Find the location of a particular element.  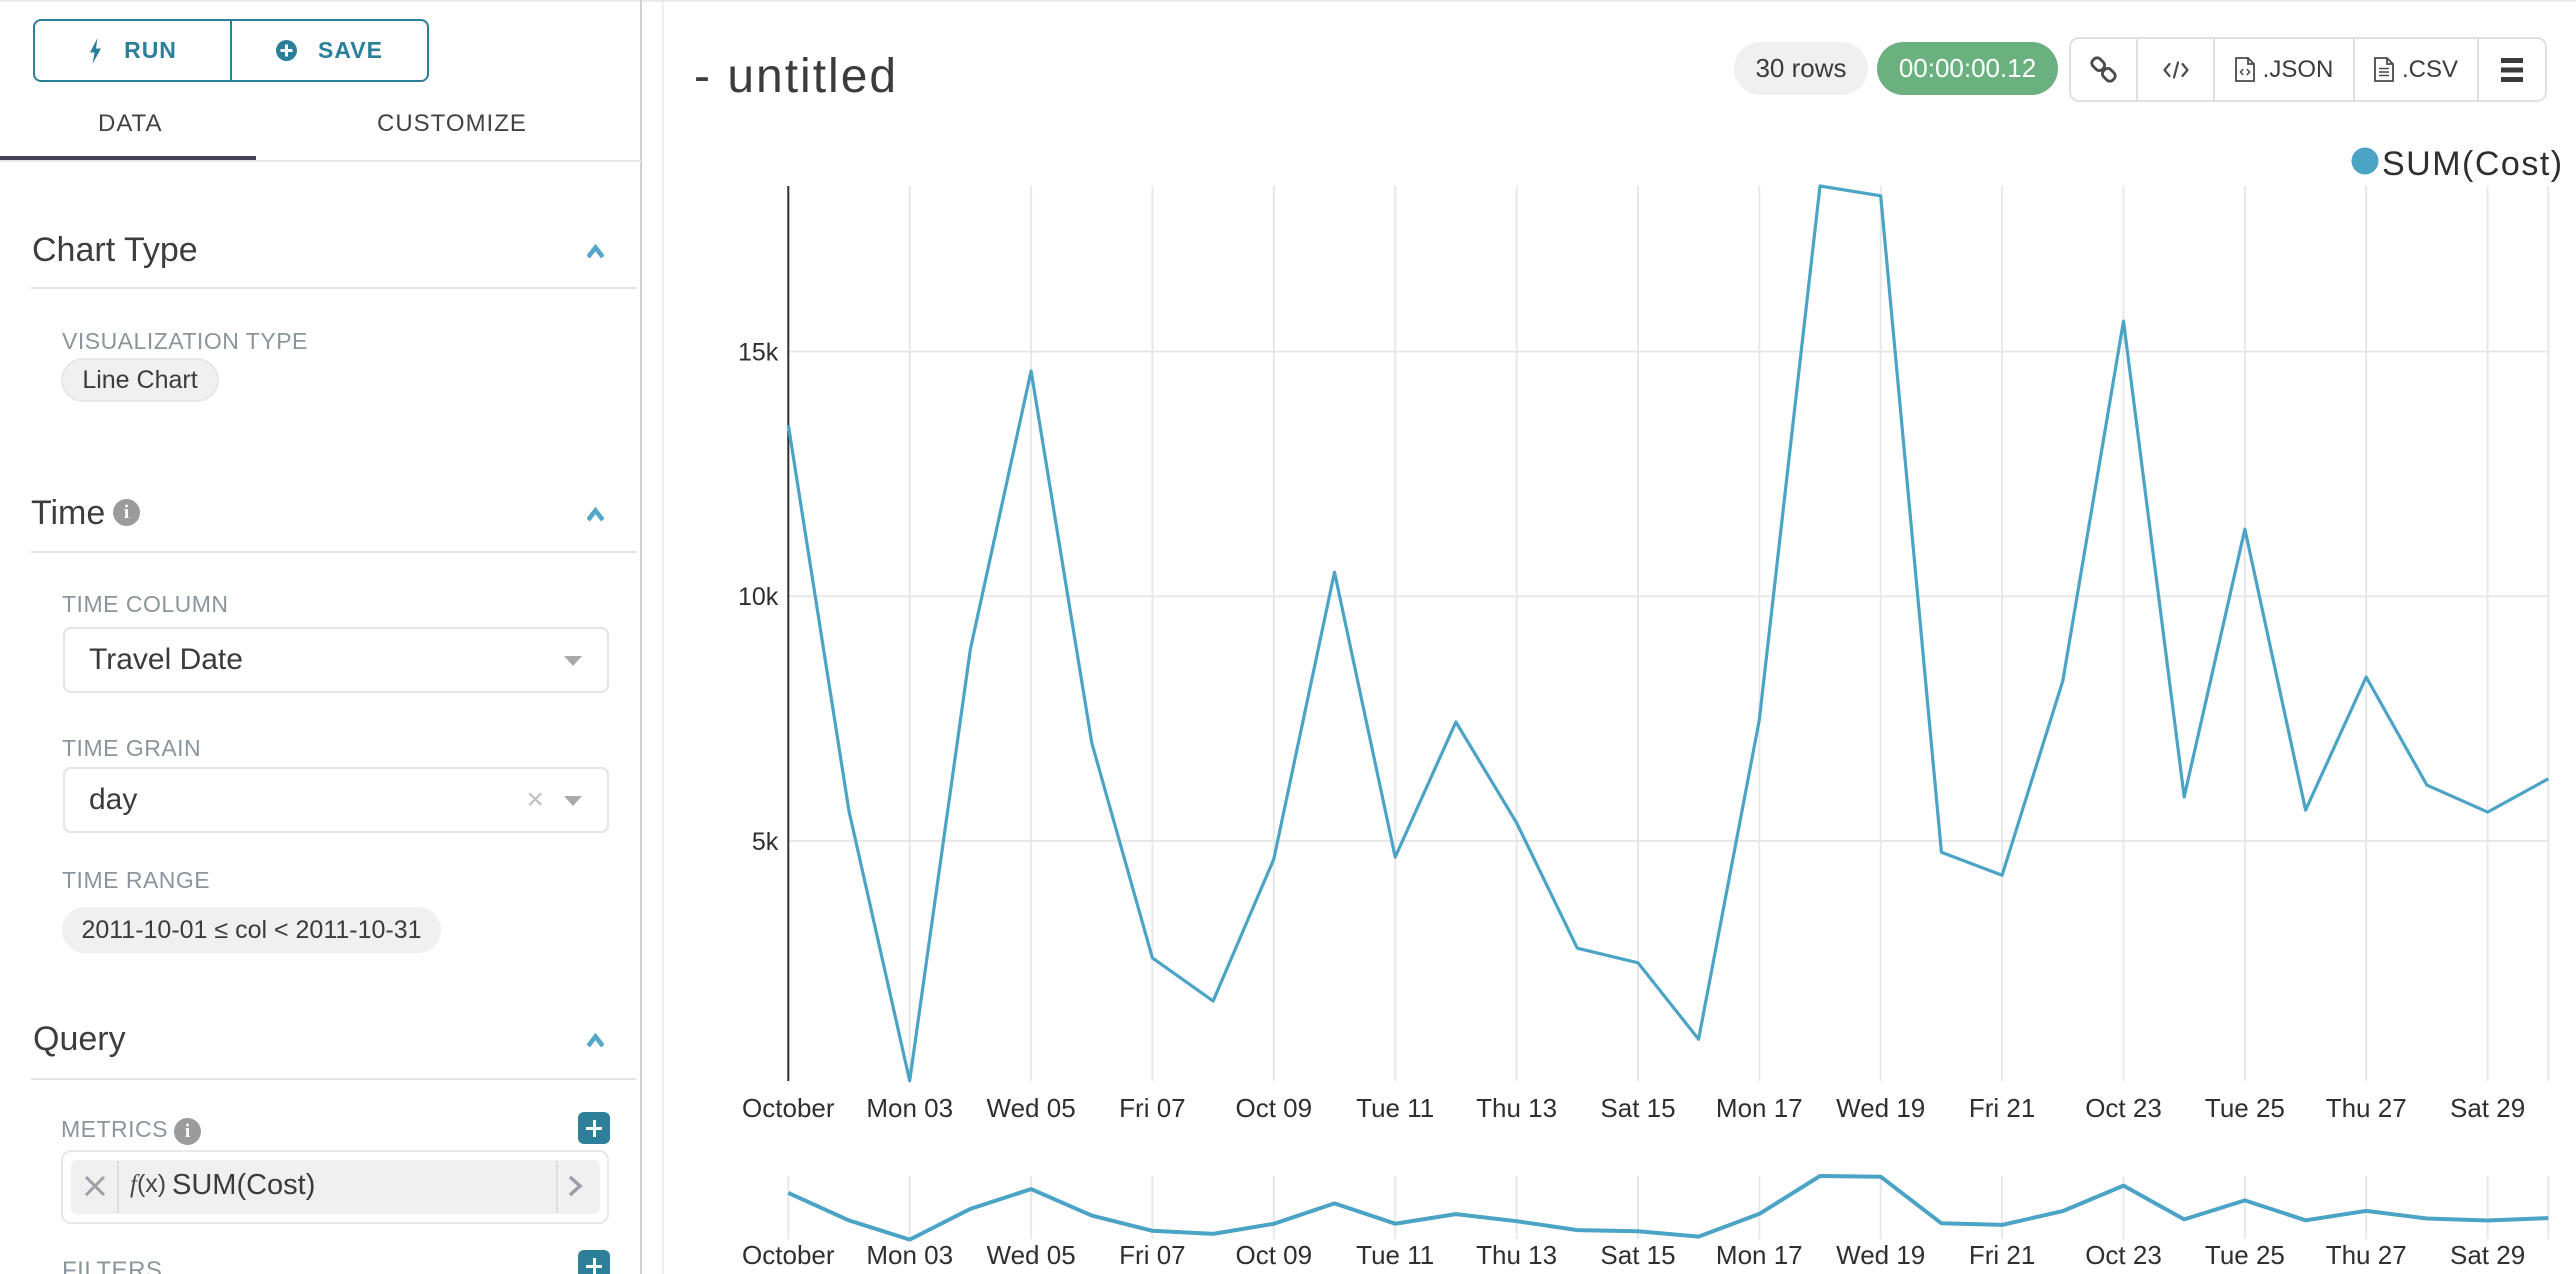

svg-text: 15k is located at coordinates (758, 353).